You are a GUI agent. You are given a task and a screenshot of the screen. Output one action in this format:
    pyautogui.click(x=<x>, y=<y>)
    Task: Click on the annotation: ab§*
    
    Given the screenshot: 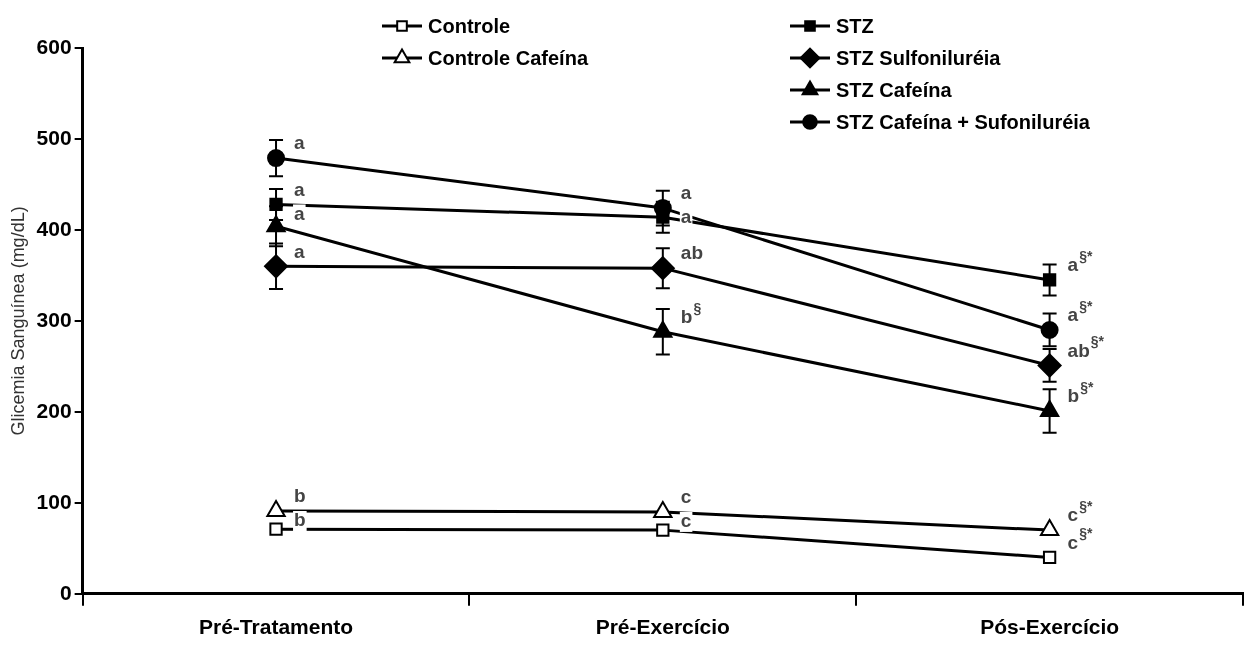 What is the action you would take?
    pyautogui.click(x=1086, y=347)
    